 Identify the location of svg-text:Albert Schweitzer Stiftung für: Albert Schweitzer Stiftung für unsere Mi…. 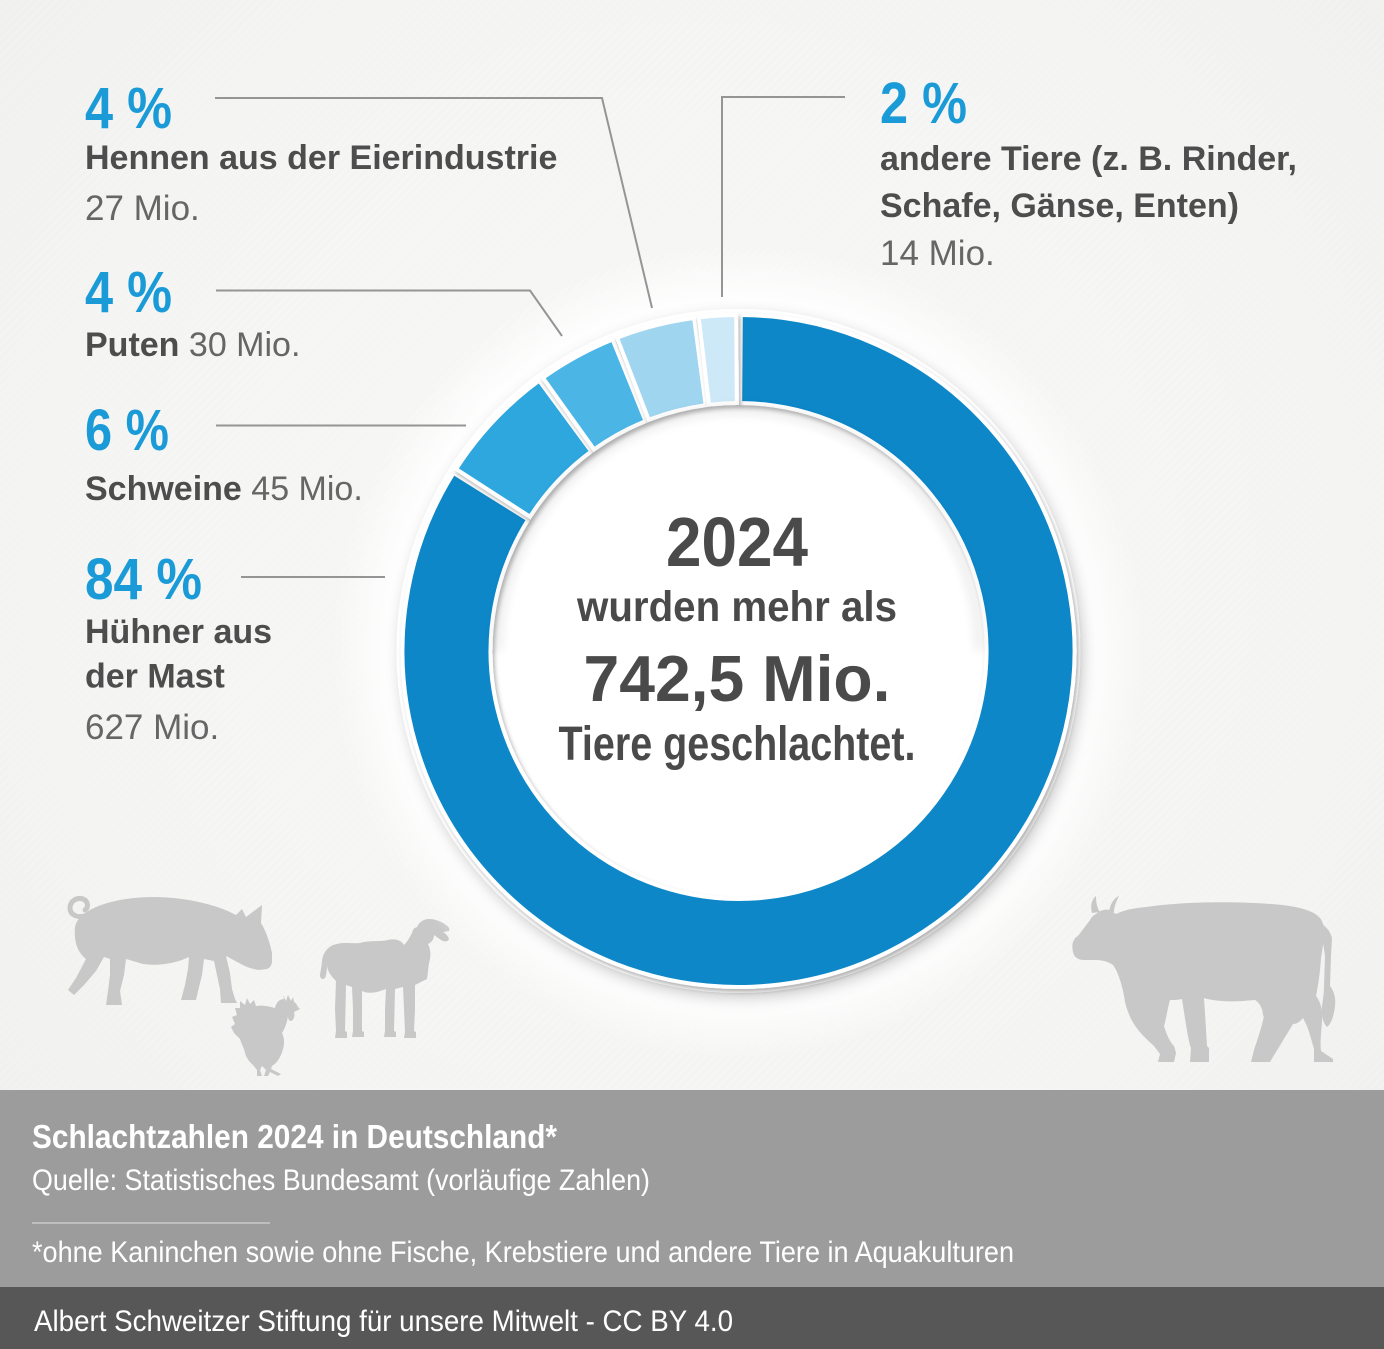
(383, 1321).